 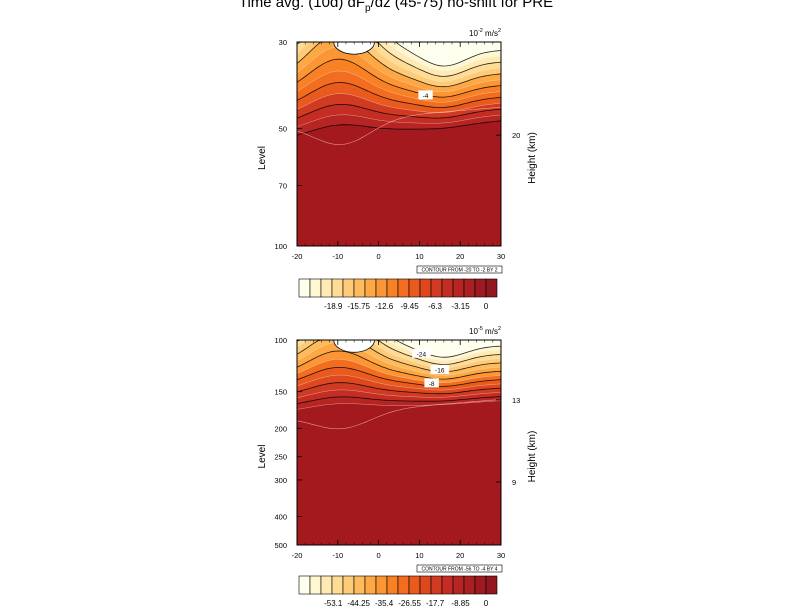 What do you see at coordinates (384, 306) in the screenshot?
I see `colorbar-label: -12.6` at bounding box center [384, 306].